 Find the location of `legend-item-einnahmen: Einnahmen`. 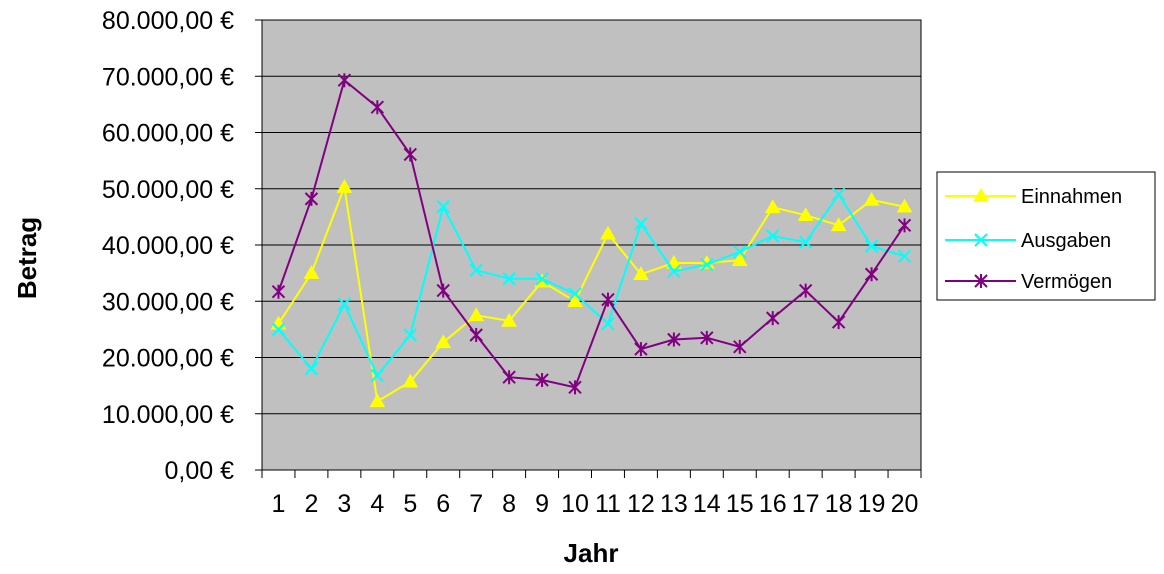

legend-item-einnahmen: Einnahmen is located at coordinates (1033, 197).